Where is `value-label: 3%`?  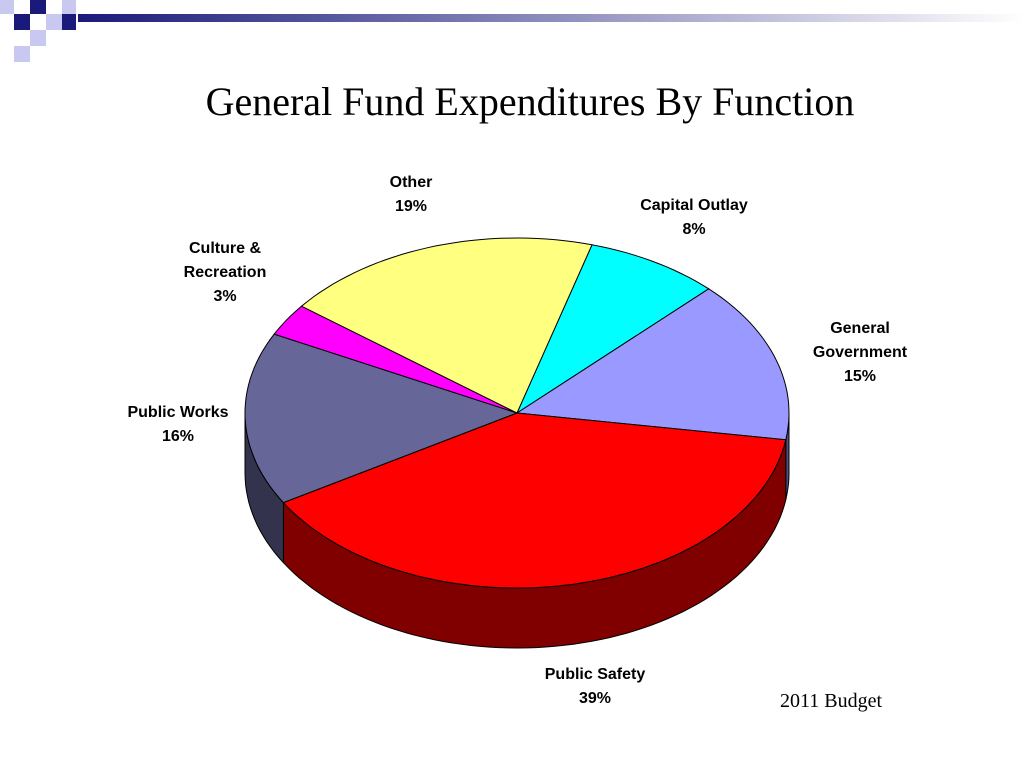 value-label: 3% is located at coordinates (225, 296).